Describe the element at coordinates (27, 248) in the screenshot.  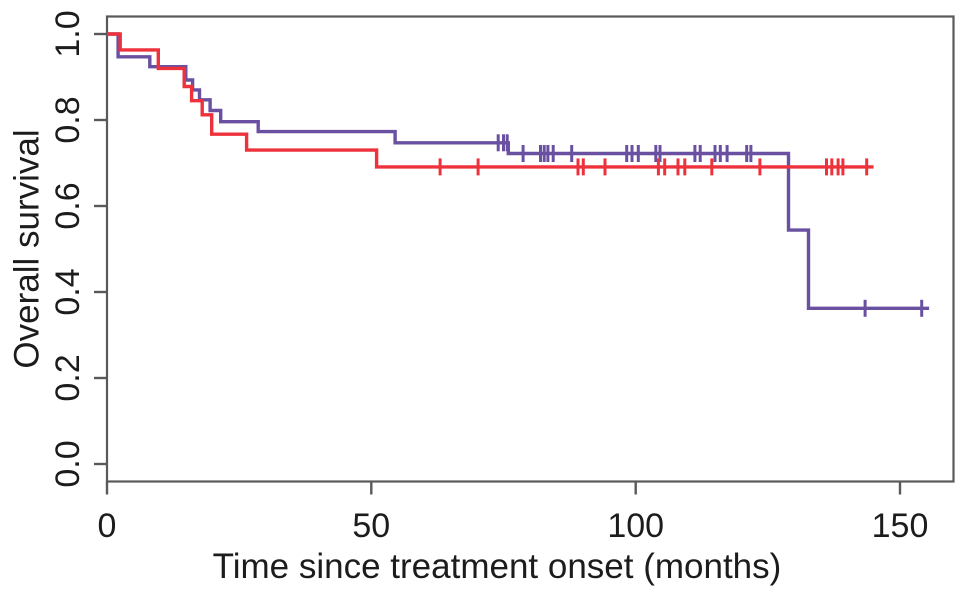
I see `y-axis-title: Overall survival` at that location.